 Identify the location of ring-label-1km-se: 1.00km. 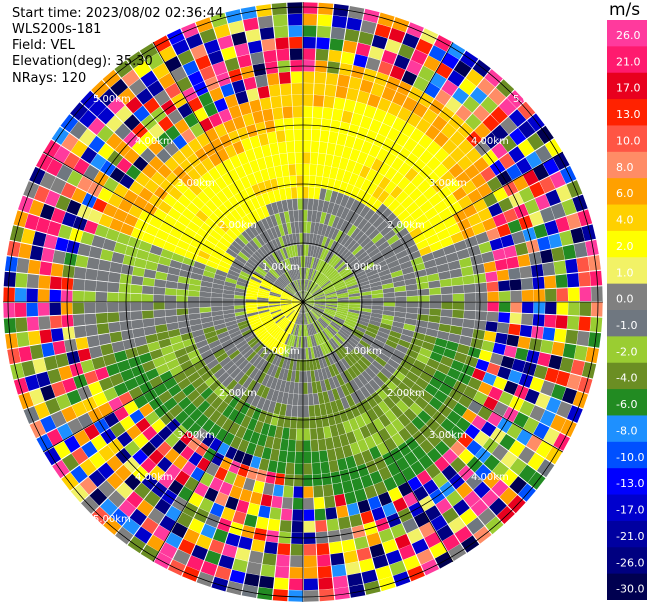
(363, 351).